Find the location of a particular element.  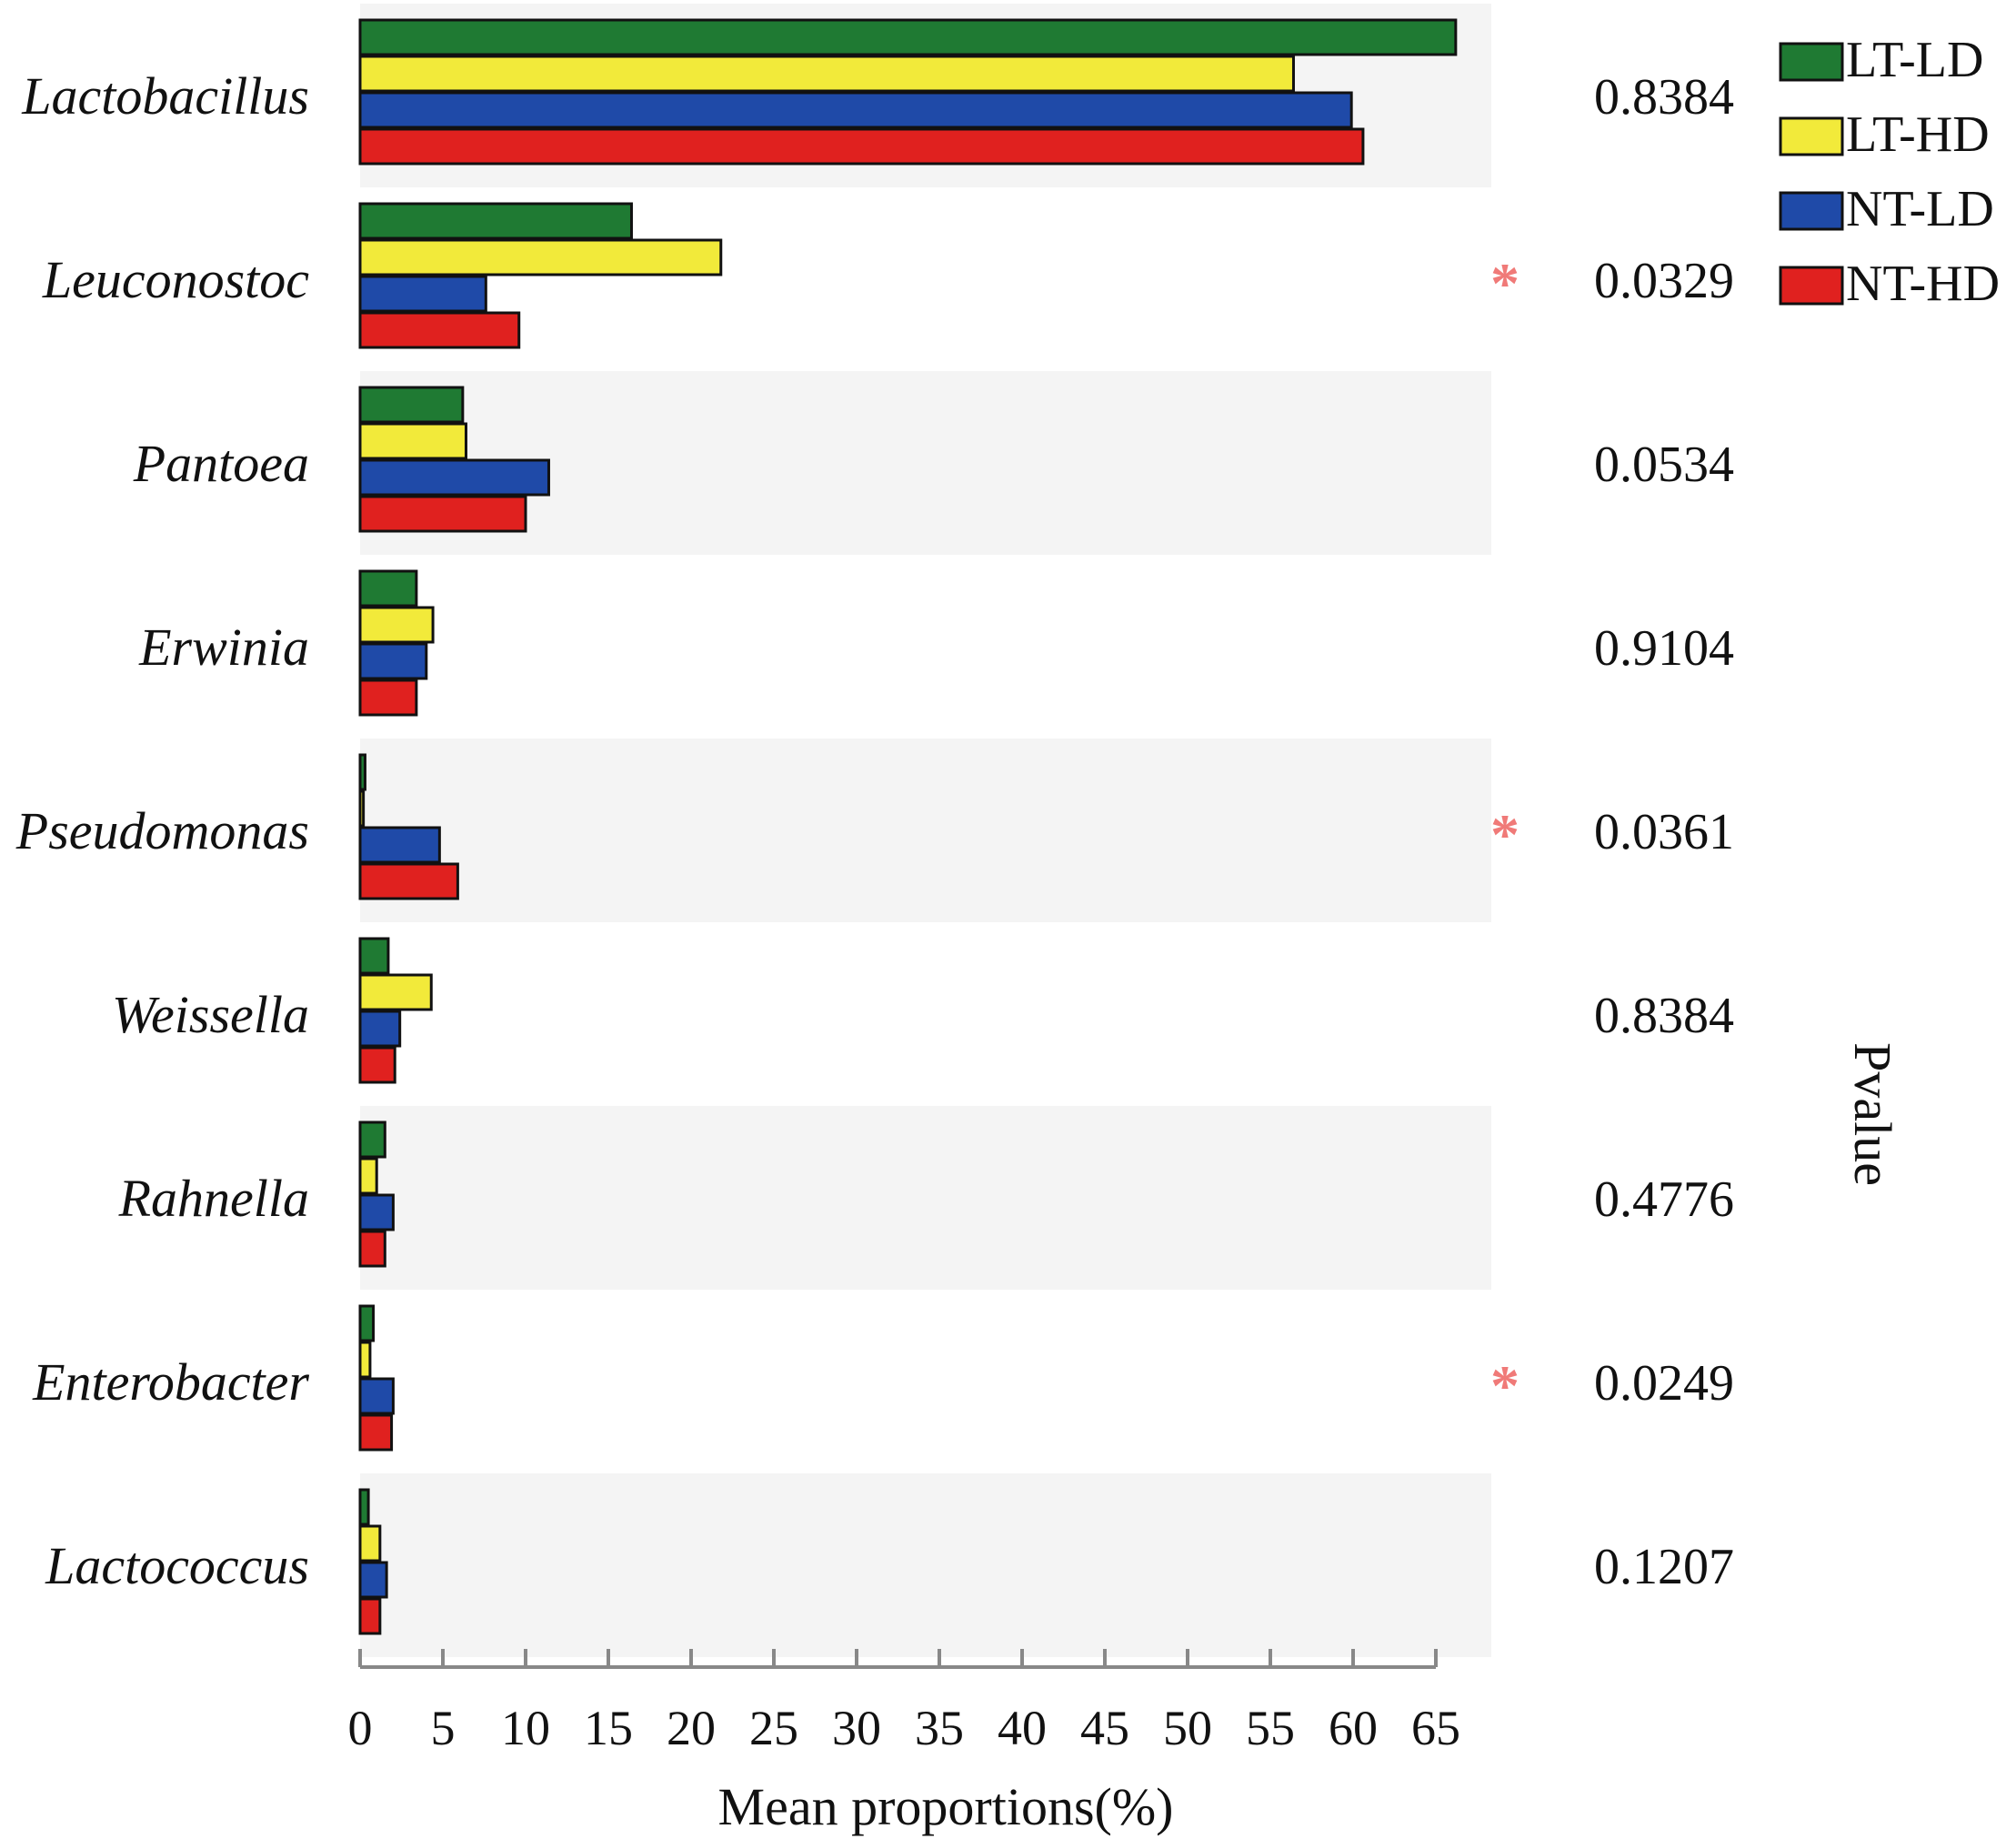

bar-erwinia-nt-hd is located at coordinates (388, 698).